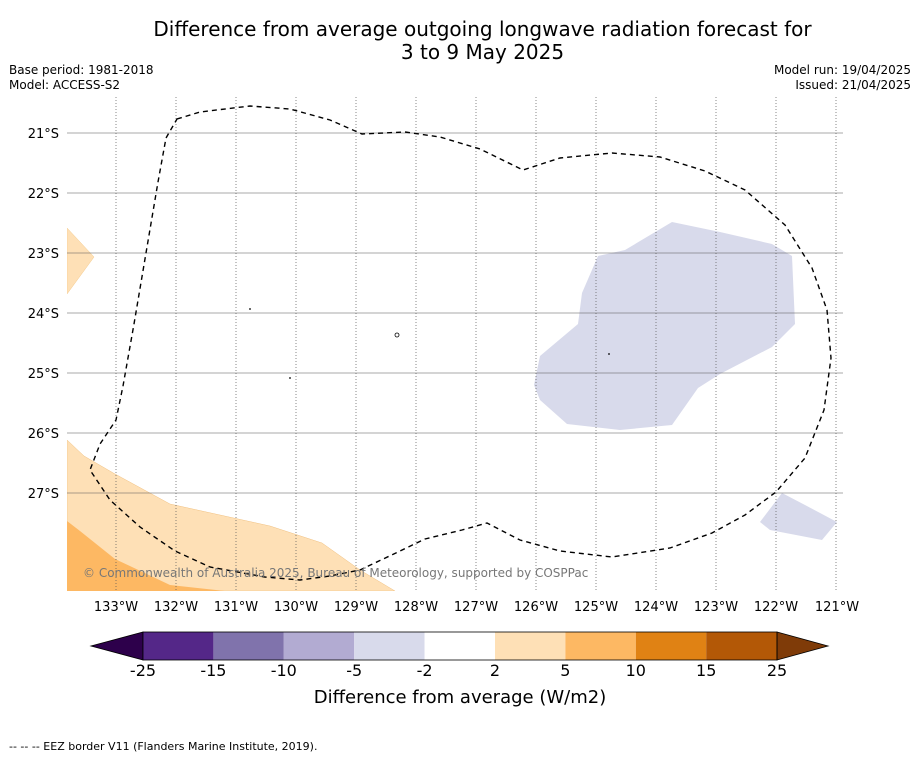  Describe the element at coordinates (143, 670) in the screenshot. I see `colorbar-tick: -25` at that location.